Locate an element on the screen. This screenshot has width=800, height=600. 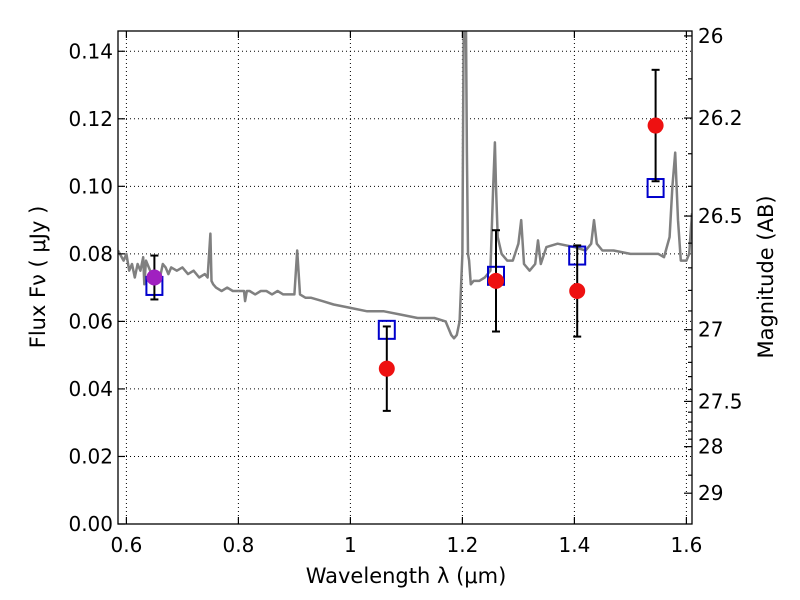
y-tick-label: 0.04 is located at coordinates (90, 389).